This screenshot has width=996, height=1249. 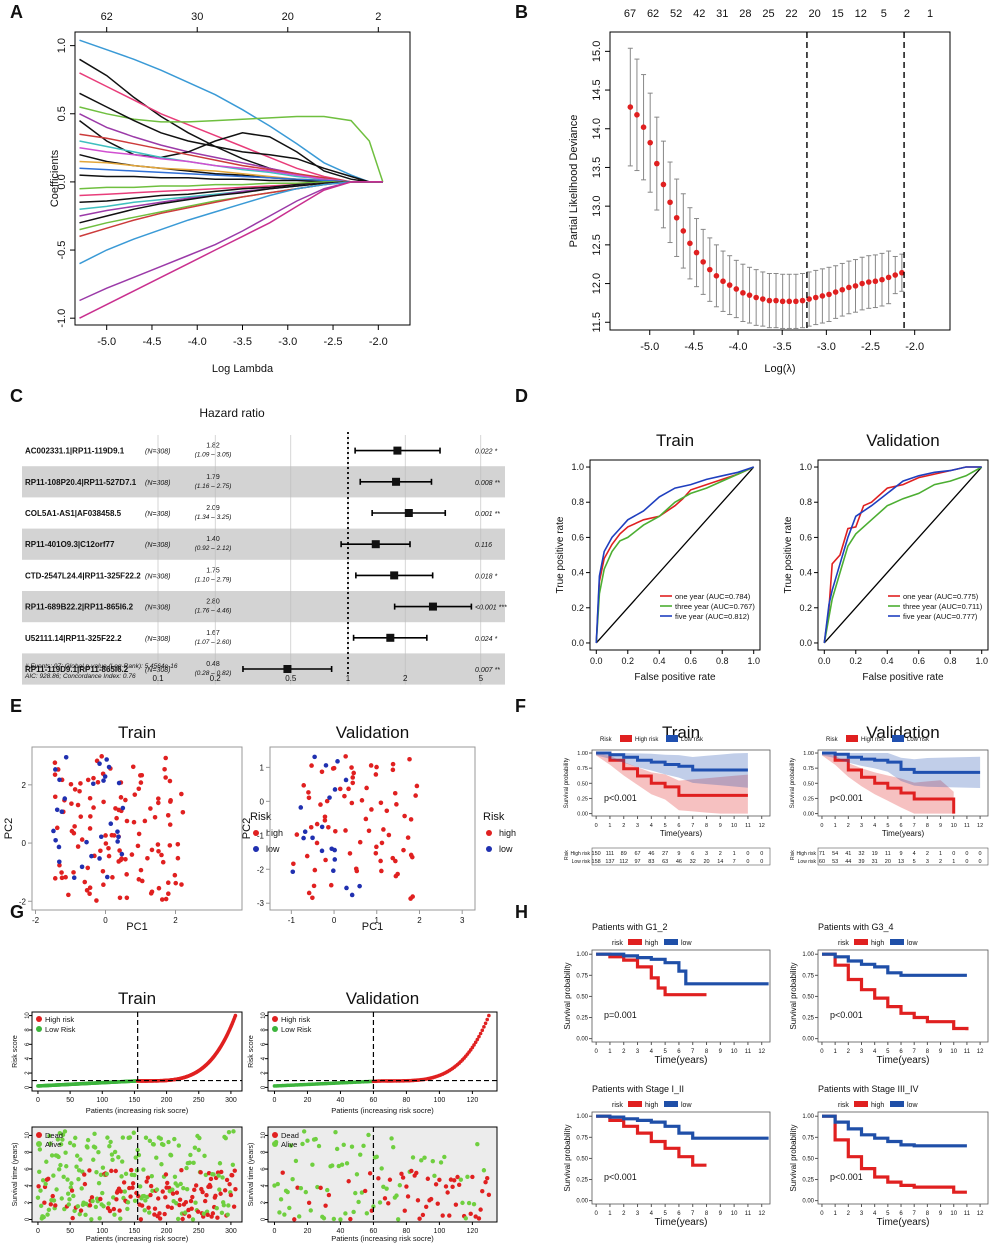 I want to click on forest-hr: 1.82, so click(x=213, y=446).